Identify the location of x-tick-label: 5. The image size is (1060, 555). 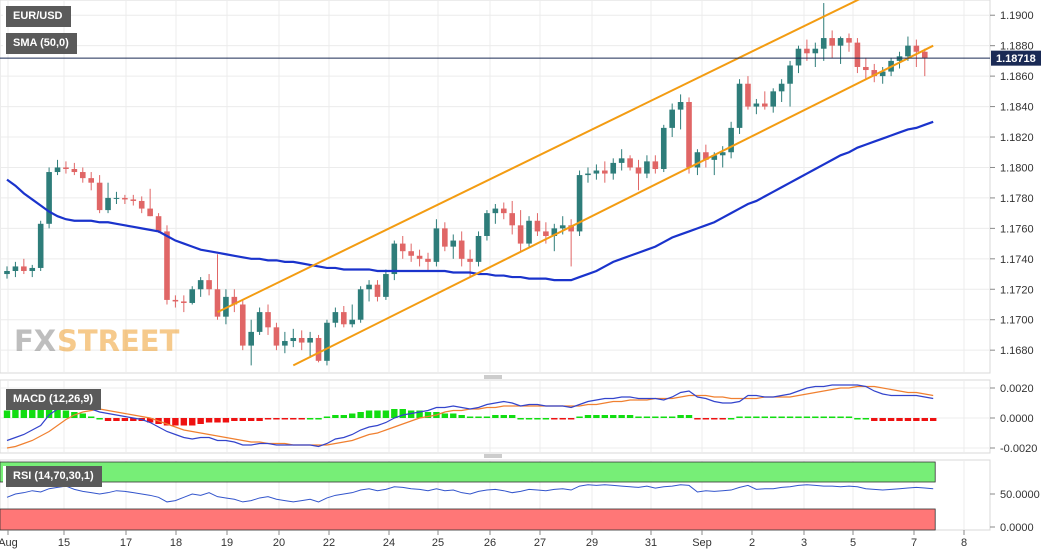
(853, 543).